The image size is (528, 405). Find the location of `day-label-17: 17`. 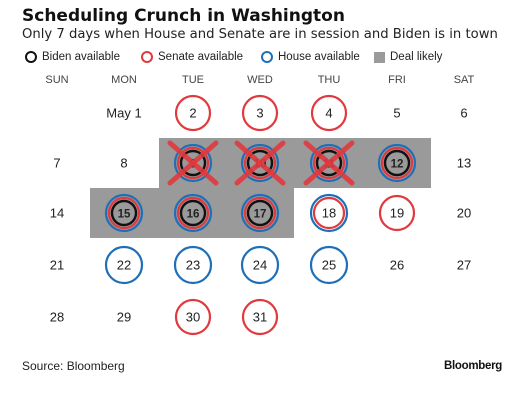

day-label-17: 17 is located at coordinates (260, 215).